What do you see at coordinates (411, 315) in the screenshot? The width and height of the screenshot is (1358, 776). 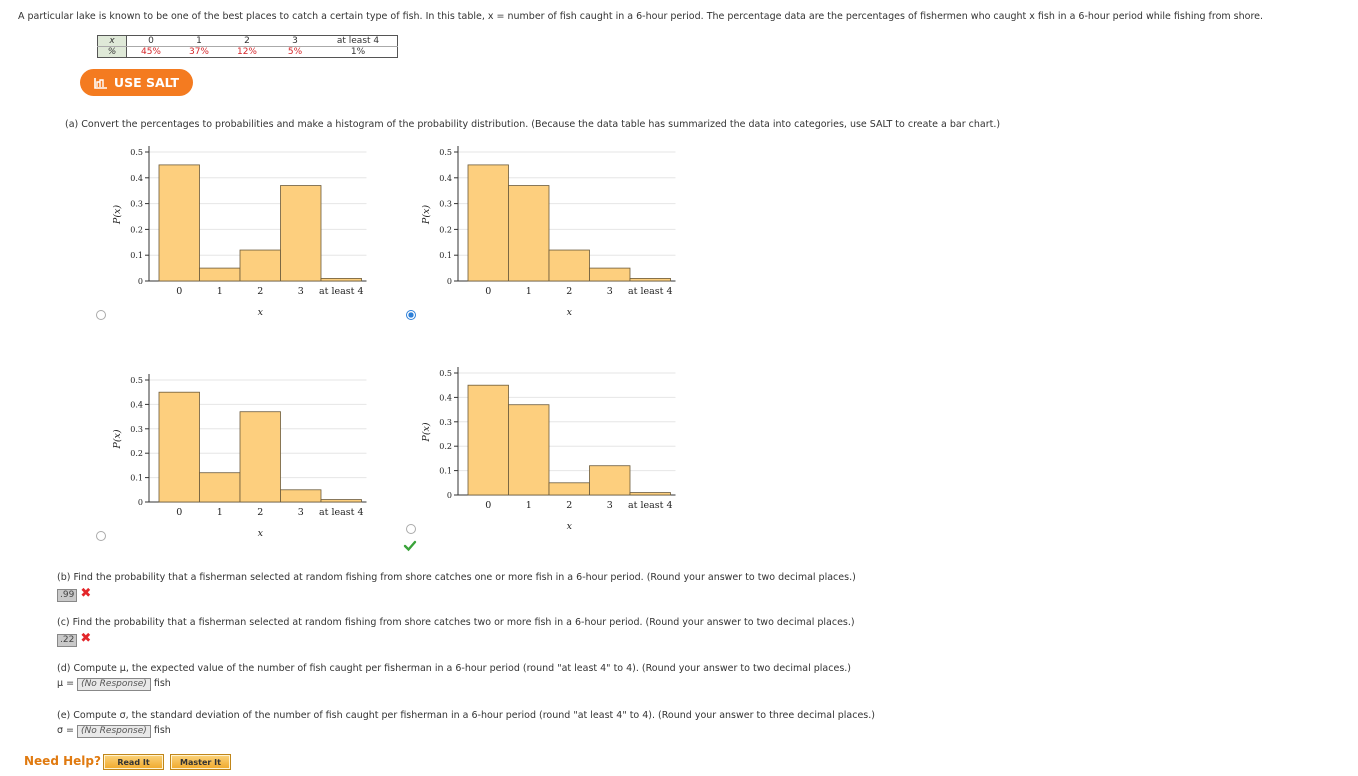 I see `radio-option-b` at bounding box center [411, 315].